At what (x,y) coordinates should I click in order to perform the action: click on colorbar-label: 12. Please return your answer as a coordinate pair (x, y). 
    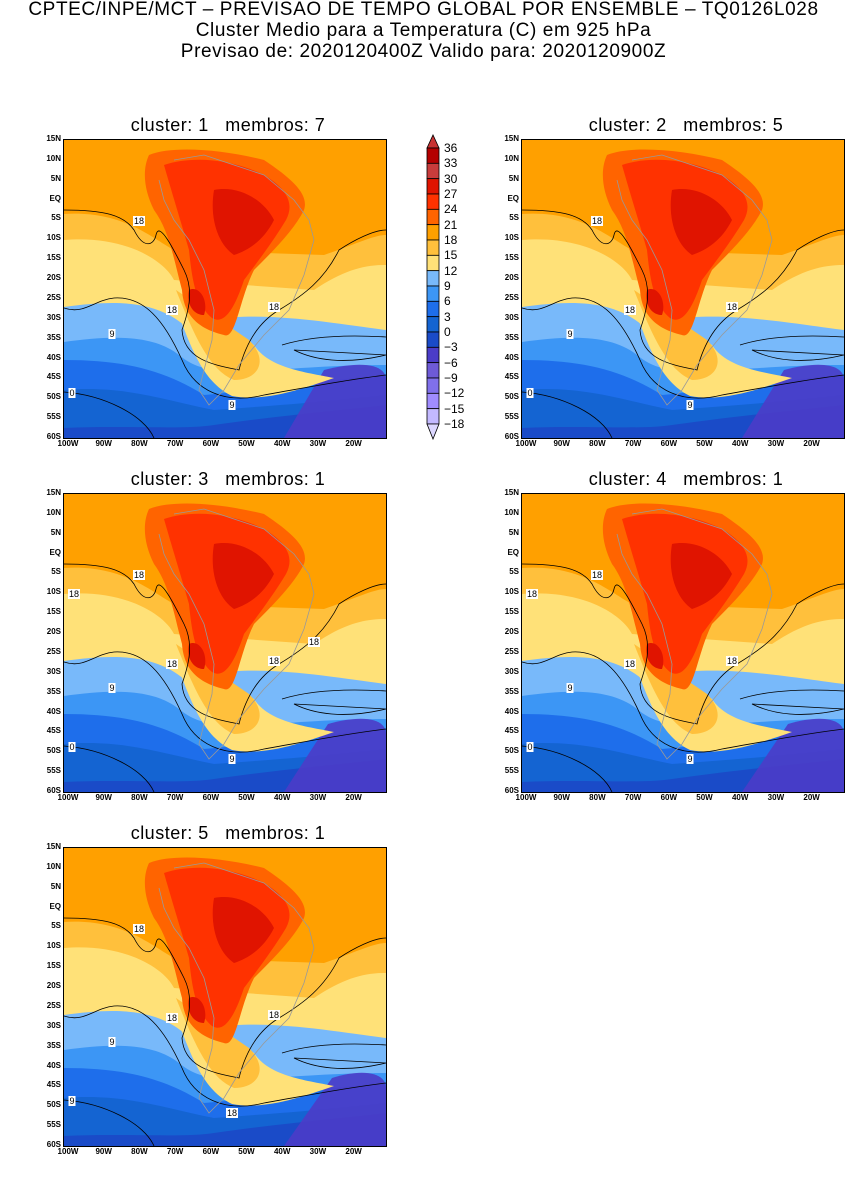
    Looking at the image, I should click on (451, 270).